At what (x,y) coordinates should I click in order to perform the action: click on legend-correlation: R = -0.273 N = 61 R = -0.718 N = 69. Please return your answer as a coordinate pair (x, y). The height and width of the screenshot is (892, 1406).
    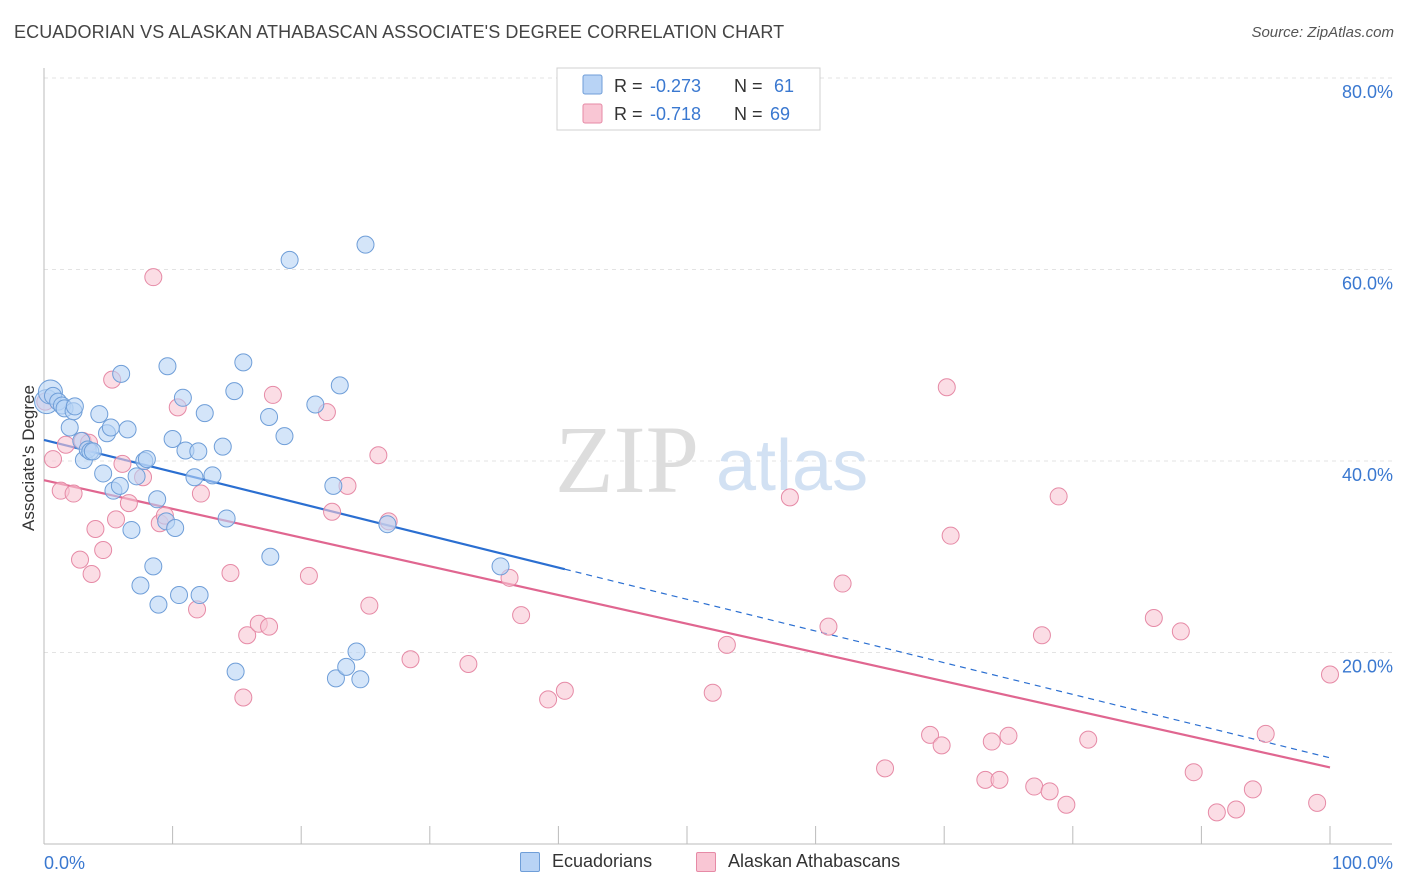
    Looking at the image, I should click on (688, 99).